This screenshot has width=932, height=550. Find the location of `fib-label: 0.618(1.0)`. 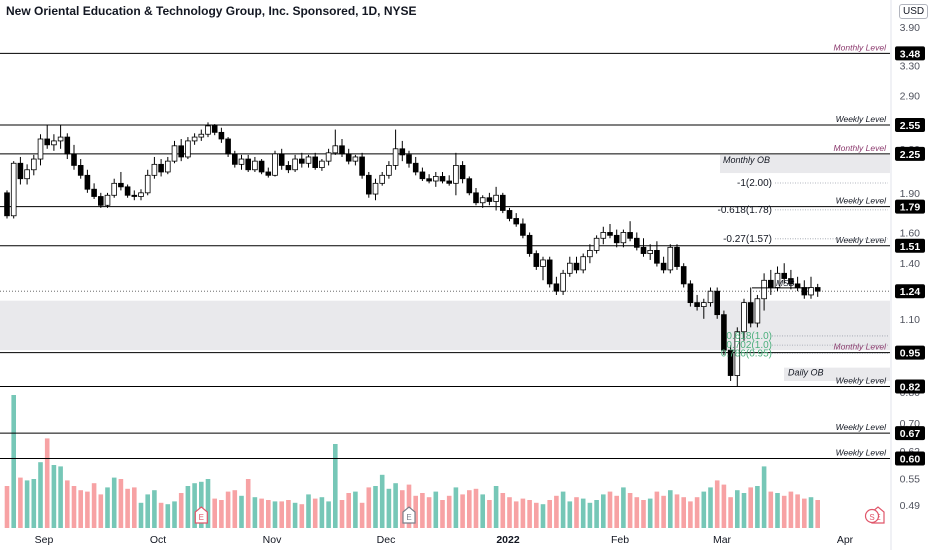

fib-label: 0.618(1.0) is located at coordinates (749, 336).